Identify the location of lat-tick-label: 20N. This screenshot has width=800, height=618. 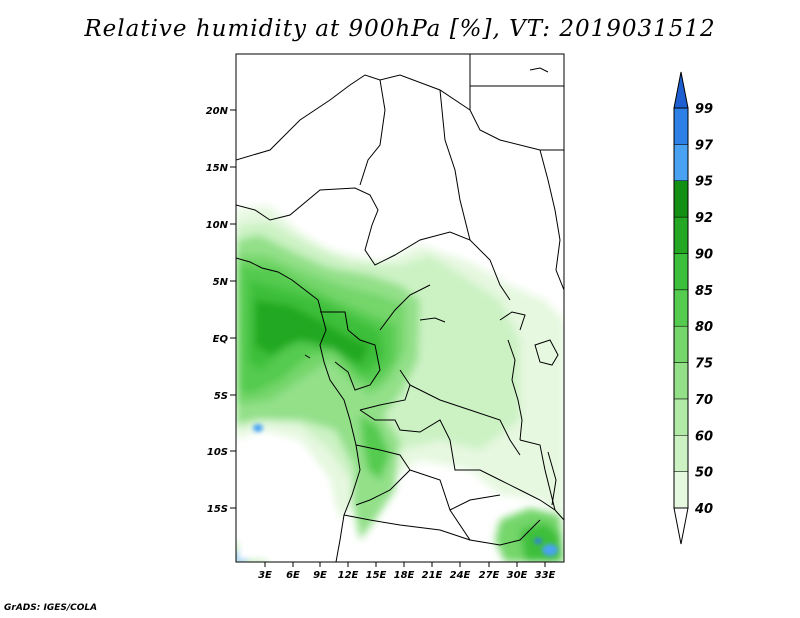
(217, 111).